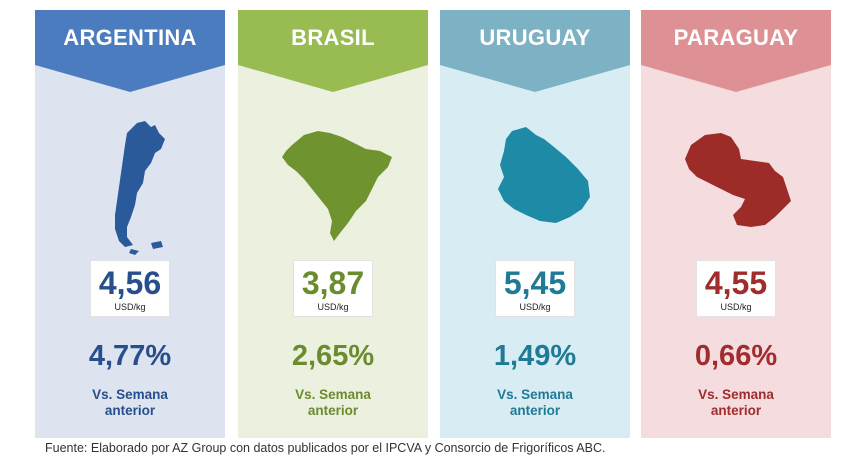 The width and height of the screenshot is (854, 461). I want to click on country-banner: URUGUAY, so click(535, 51).